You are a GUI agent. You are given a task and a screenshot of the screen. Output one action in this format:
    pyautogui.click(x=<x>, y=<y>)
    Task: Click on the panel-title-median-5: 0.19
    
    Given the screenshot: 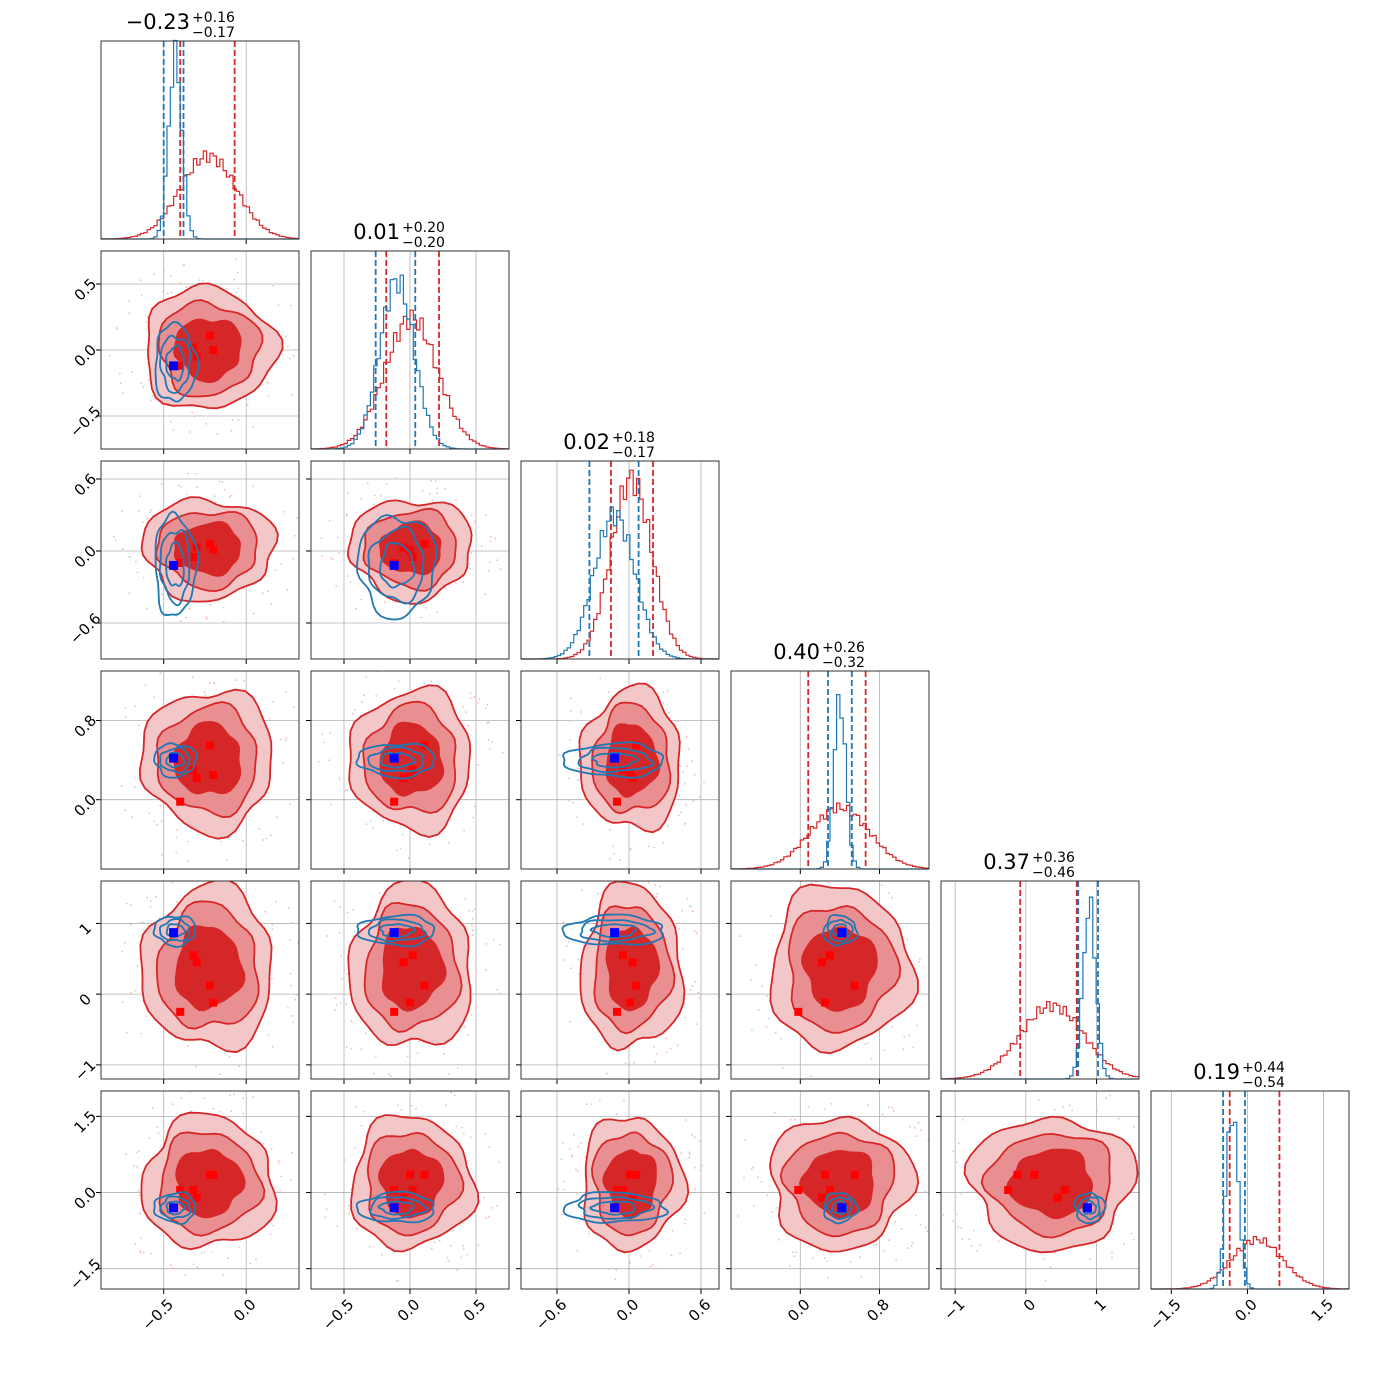 What is the action you would take?
    pyautogui.click(x=1216, y=1072)
    